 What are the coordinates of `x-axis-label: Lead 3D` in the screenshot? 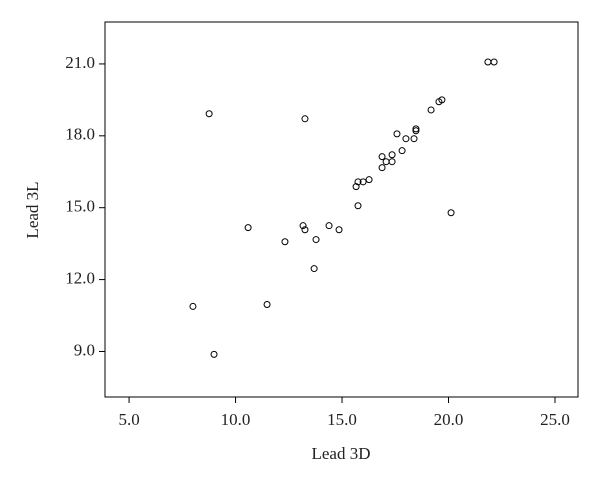 It's located at (340, 453).